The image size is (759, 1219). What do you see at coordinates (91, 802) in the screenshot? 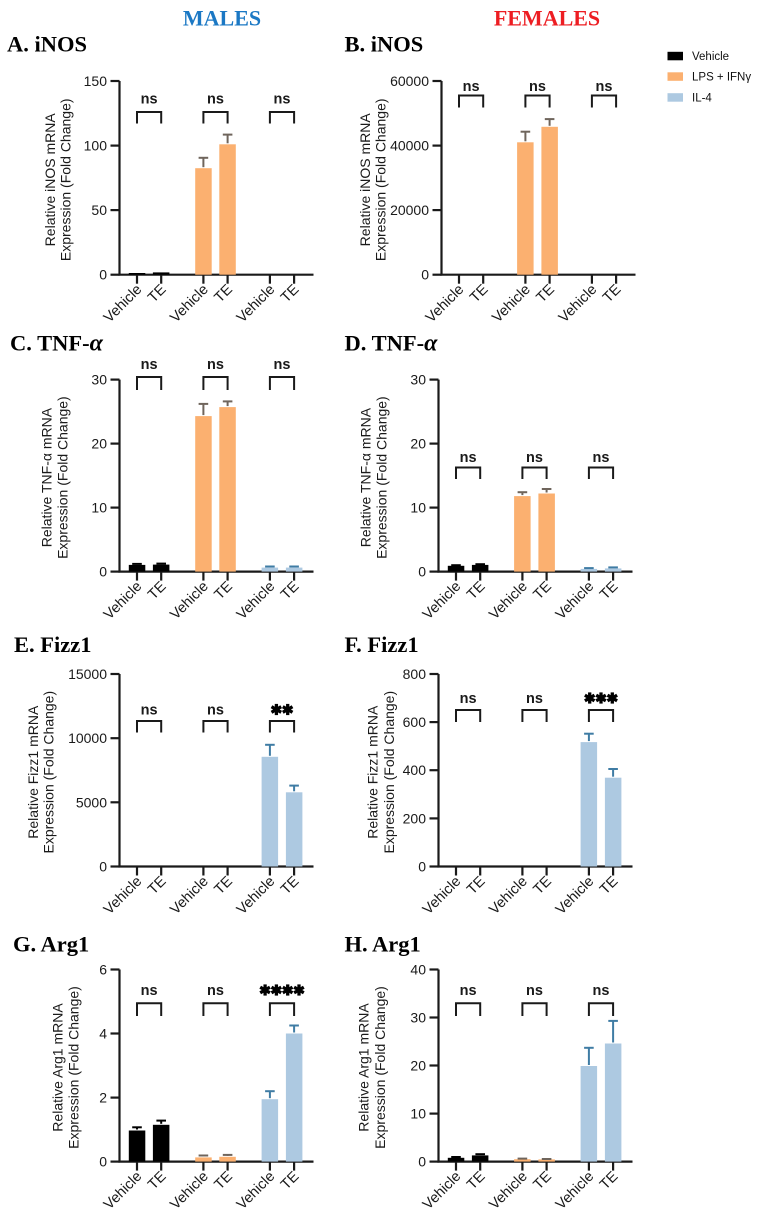
I see `svg-text: 5000` at bounding box center [91, 802].